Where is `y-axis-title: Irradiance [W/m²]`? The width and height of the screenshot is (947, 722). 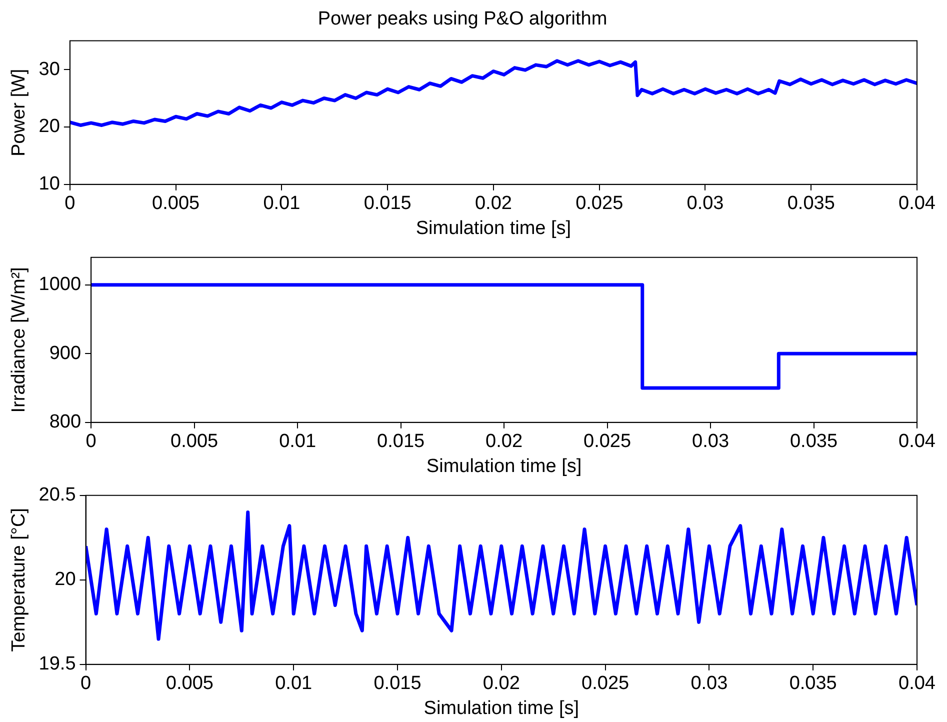
y-axis-title: Irradiance [W/m²] is located at coordinates (19, 340).